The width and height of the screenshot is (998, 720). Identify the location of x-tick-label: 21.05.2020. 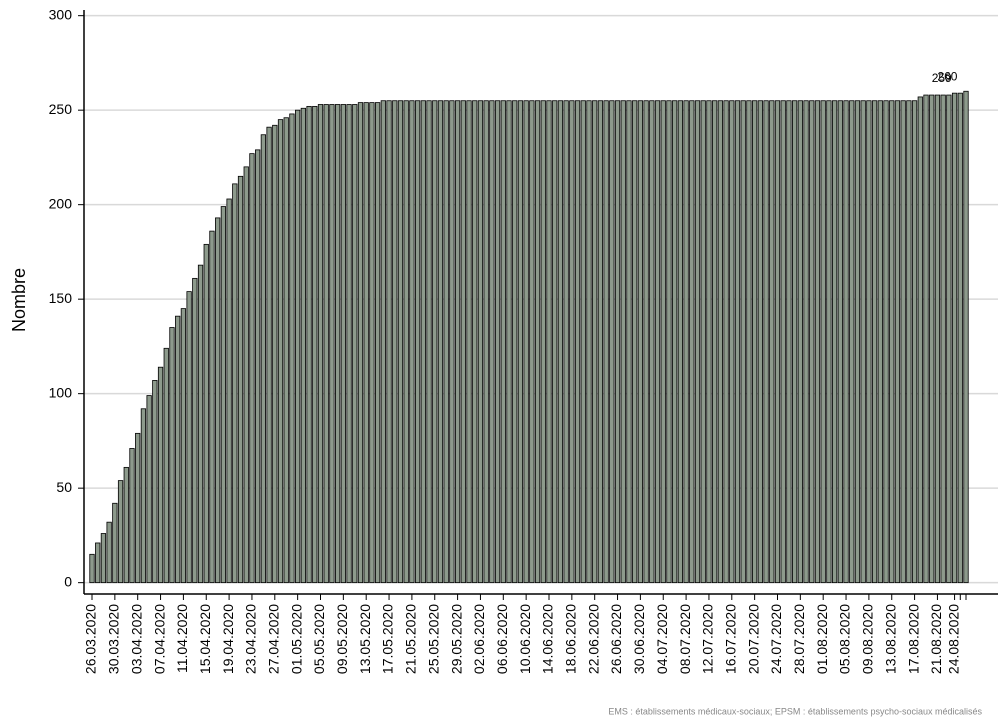
(411, 639).